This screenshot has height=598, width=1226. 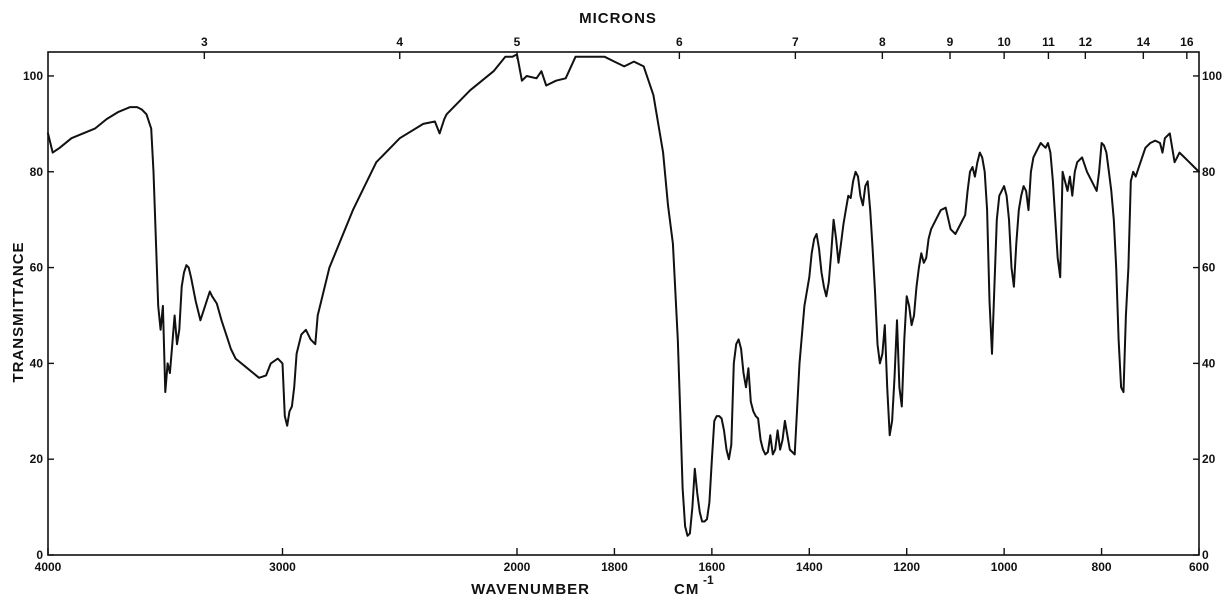 I want to click on y-tick-label-left: 20, so click(x=37, y=459).